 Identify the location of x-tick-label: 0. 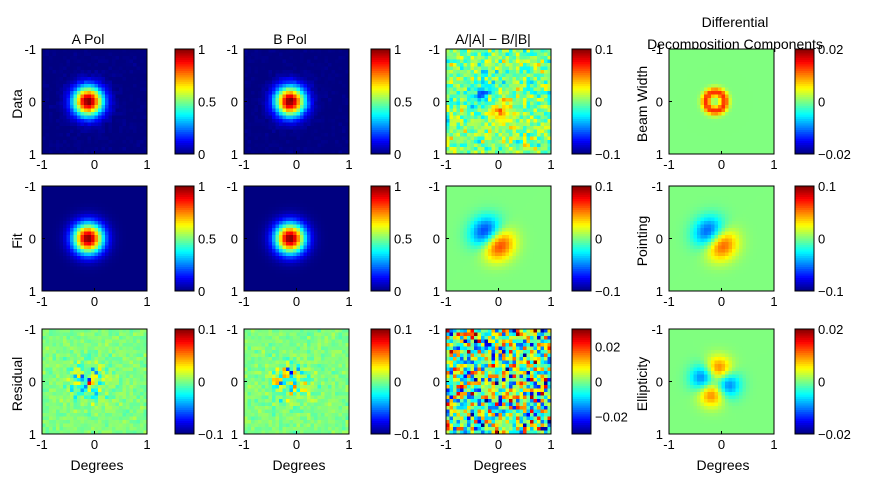
(94, 164).